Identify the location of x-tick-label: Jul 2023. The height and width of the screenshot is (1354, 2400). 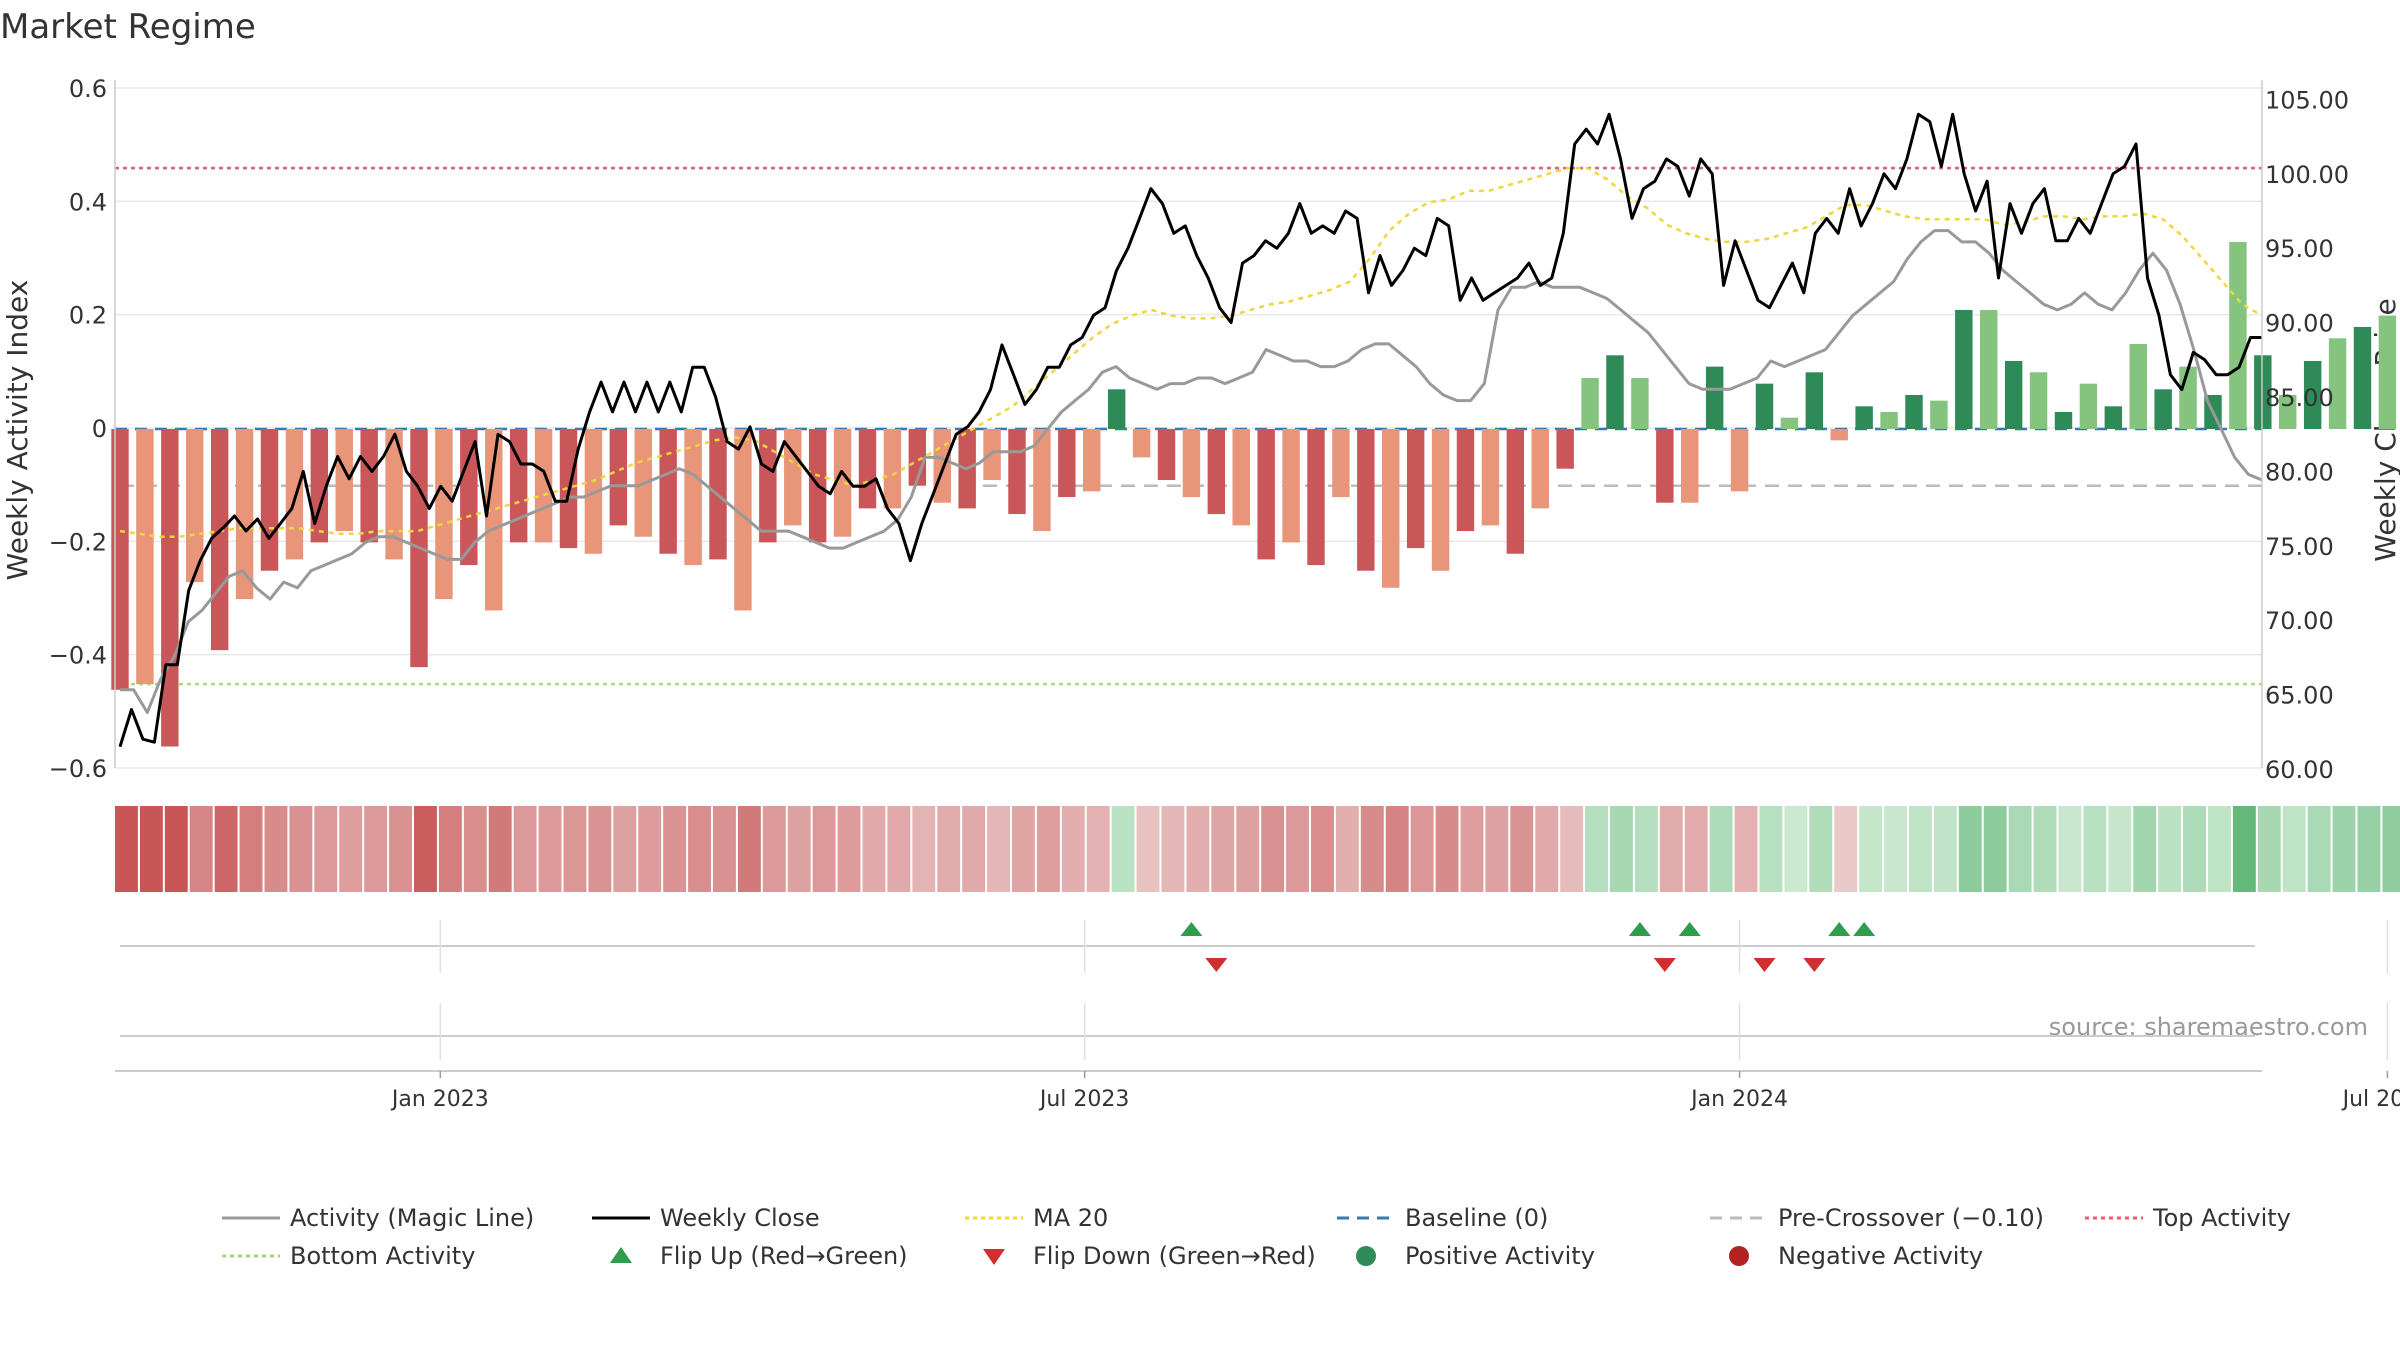
(1084, 1099).